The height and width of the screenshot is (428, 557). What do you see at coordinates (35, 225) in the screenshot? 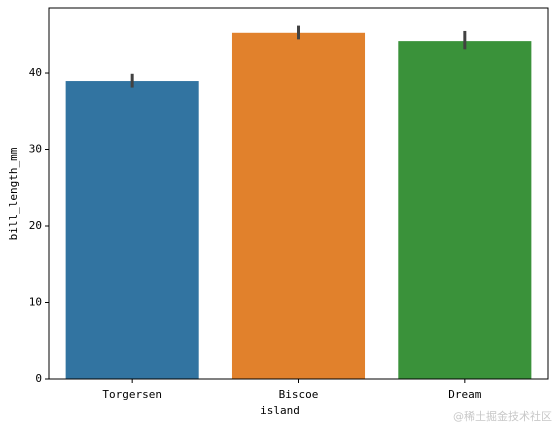
I see `y-tick-label: 20` at bounding box center [35, 225].